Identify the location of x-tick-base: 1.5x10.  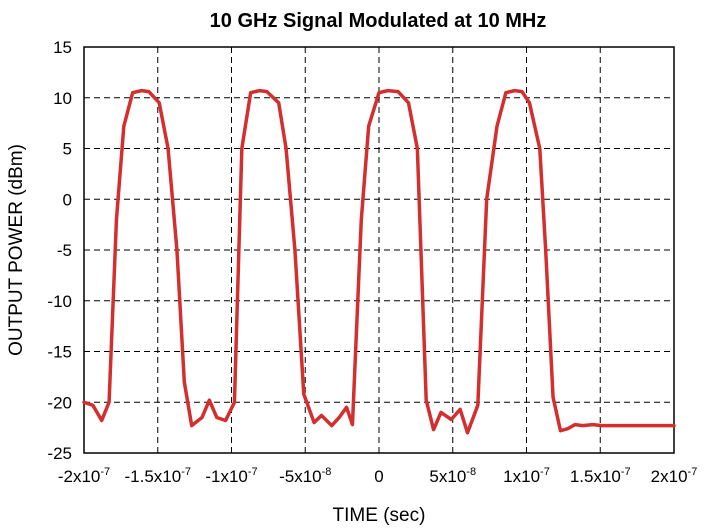
(595, 476).